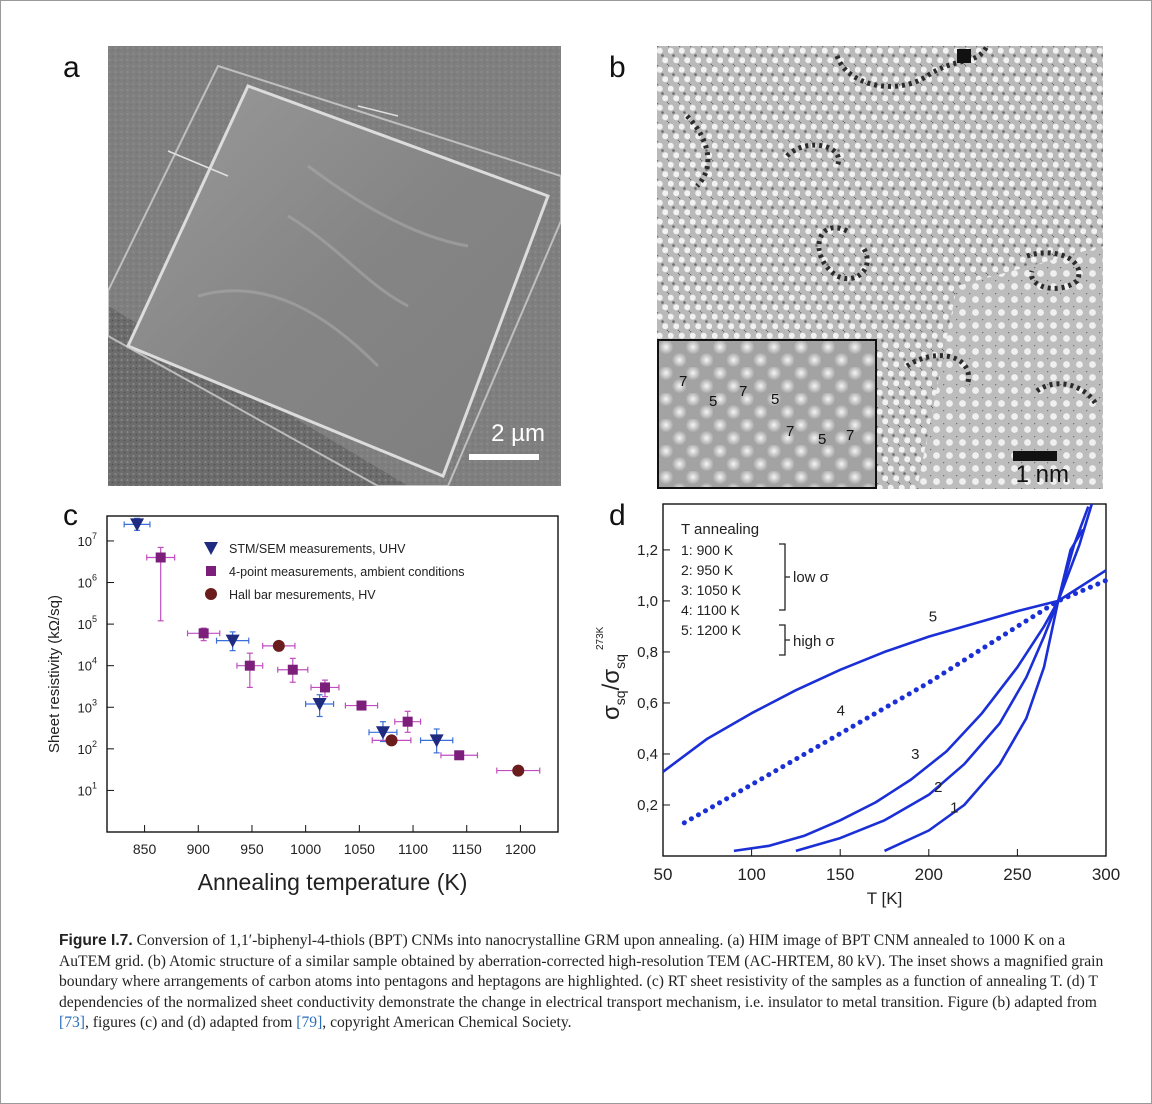 The height and width of the screenshot is (1104, 1152). I want to click on y-tick-exp-c: 4, so click(94, 661).